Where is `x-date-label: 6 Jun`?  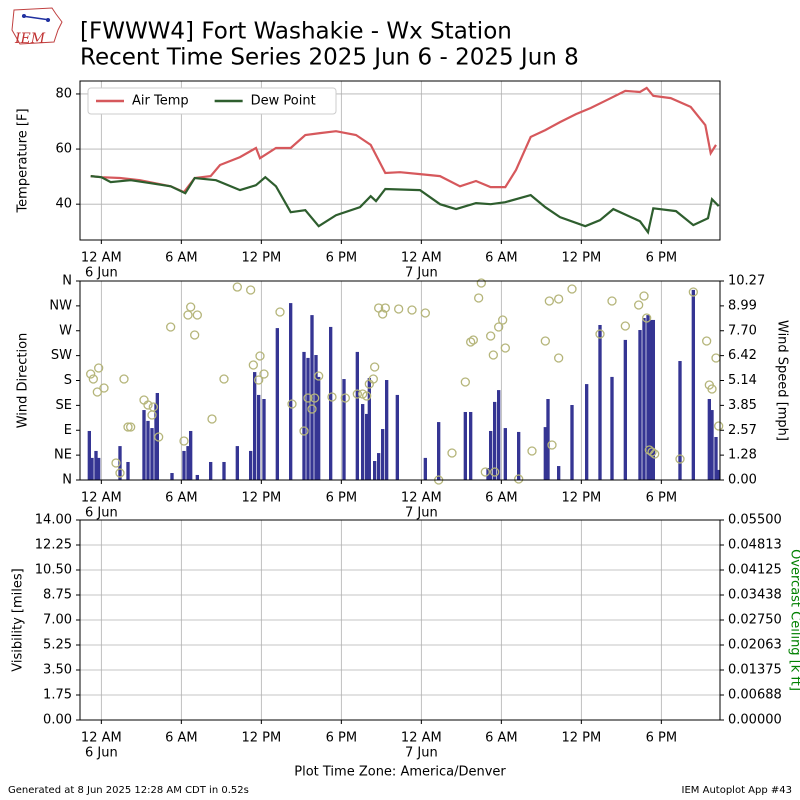 x-date-label: 6 Jun is located at coordinates (101, 753).